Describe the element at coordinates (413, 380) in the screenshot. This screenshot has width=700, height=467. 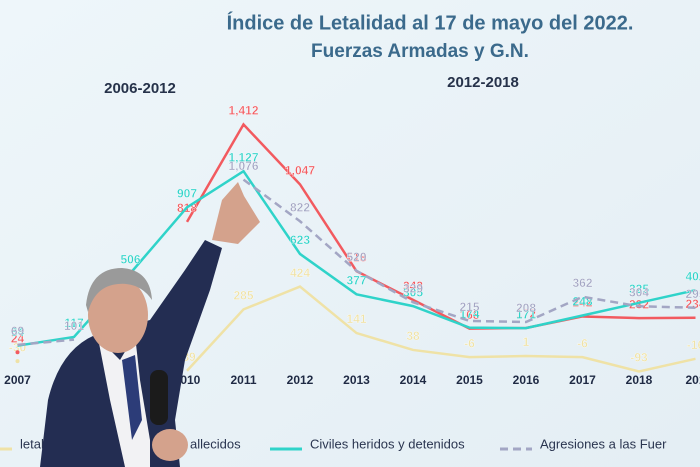
I see `x-tick-label: 2014` at that location.